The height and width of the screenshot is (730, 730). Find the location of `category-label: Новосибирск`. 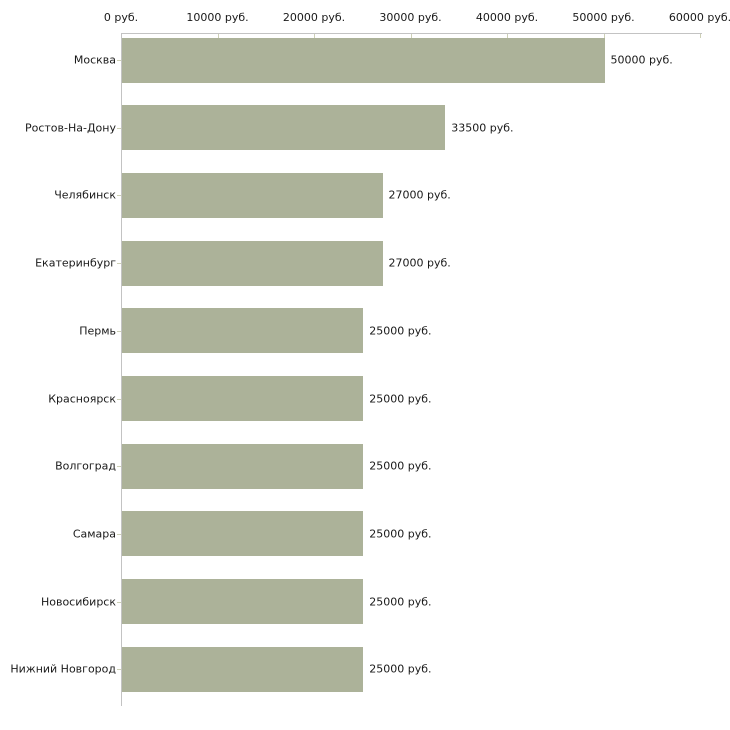

category-label: Новосибирск is located at coordinates (78, 602).